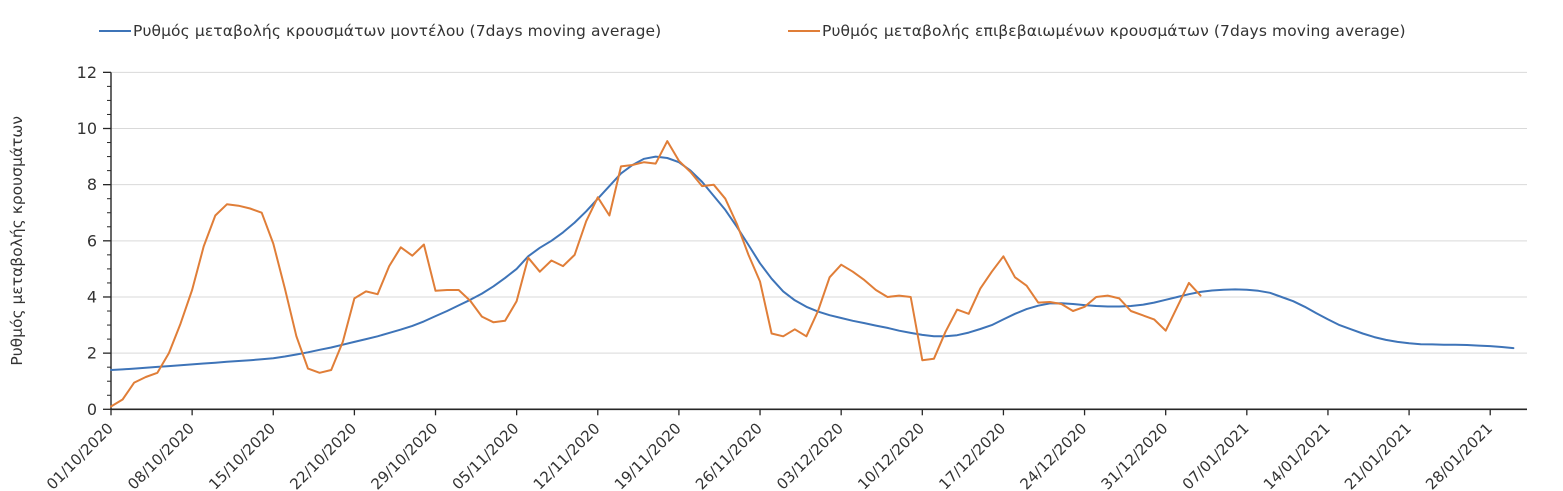 Image resolution: width=1563 pixels, height=491 pixels. Describe the element at coordinates (972, 455) in the screenshot. I see `x-tick-label-17/12/2020: 17/12/2020` at that location.